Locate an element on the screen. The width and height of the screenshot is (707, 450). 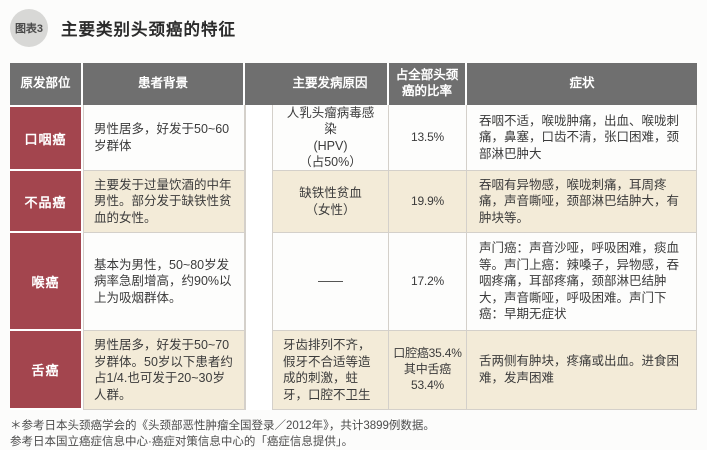
row2-cause-cell: 缺铁性贫血 （女性） is located at coordinates (331, 202).